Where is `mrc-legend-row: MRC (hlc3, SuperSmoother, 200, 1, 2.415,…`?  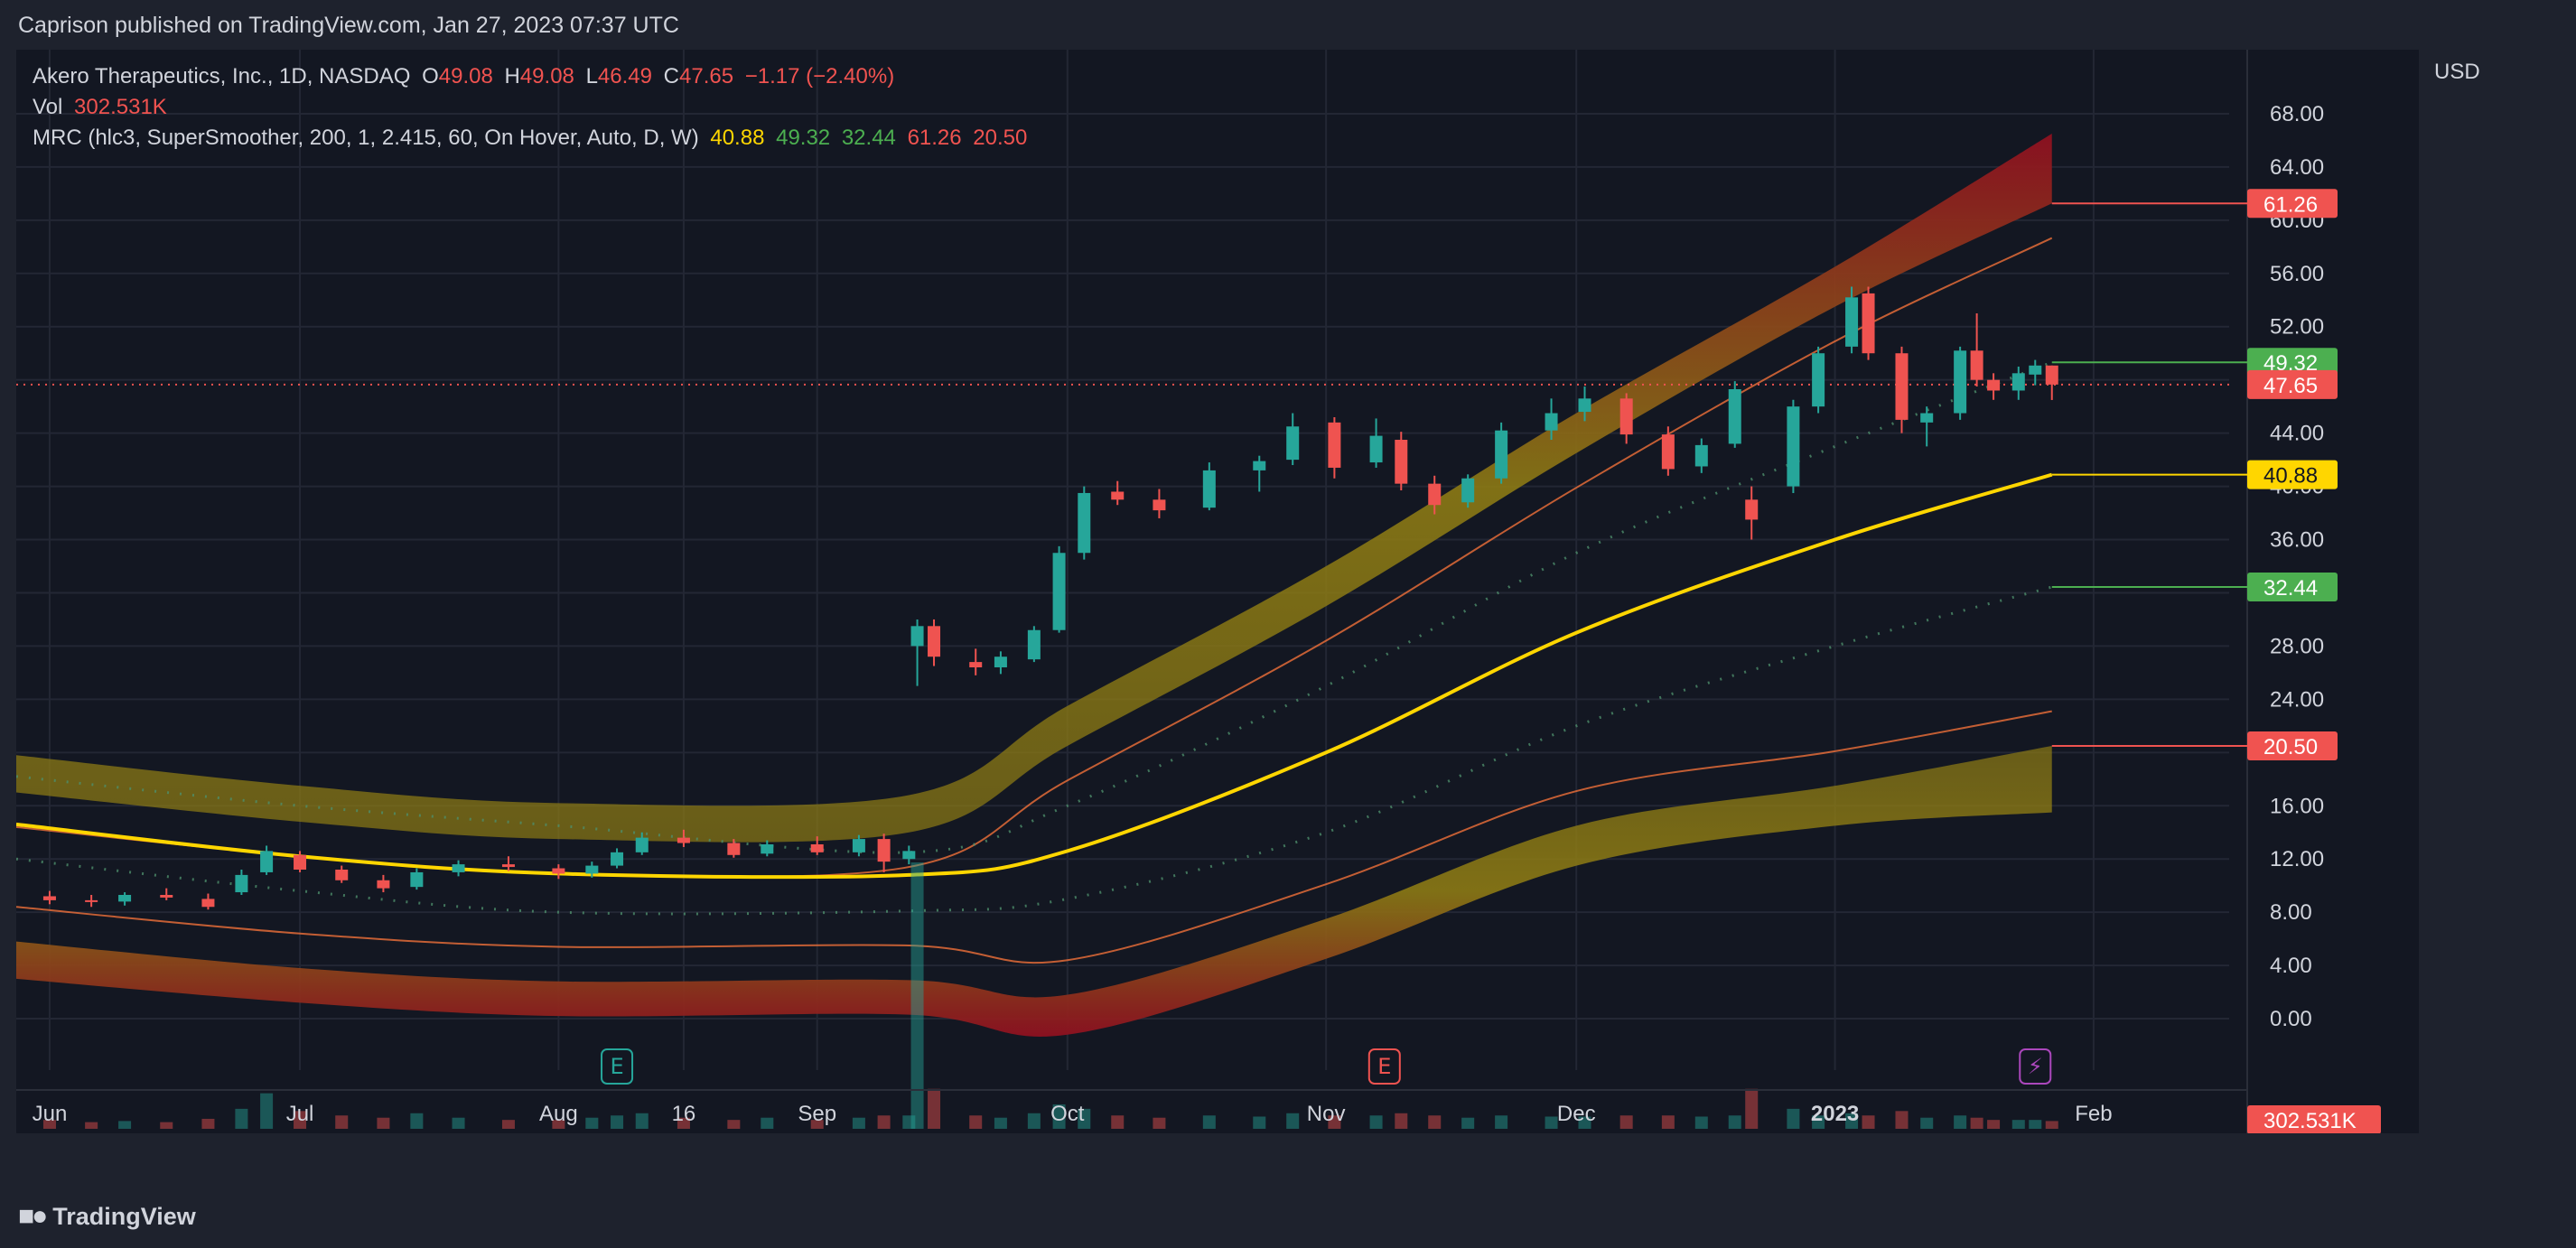
mrc-legend-row: MRC (hlc3, SuperSmoother, 200, 1, 2.415,… is located at coordinates (532, 138).